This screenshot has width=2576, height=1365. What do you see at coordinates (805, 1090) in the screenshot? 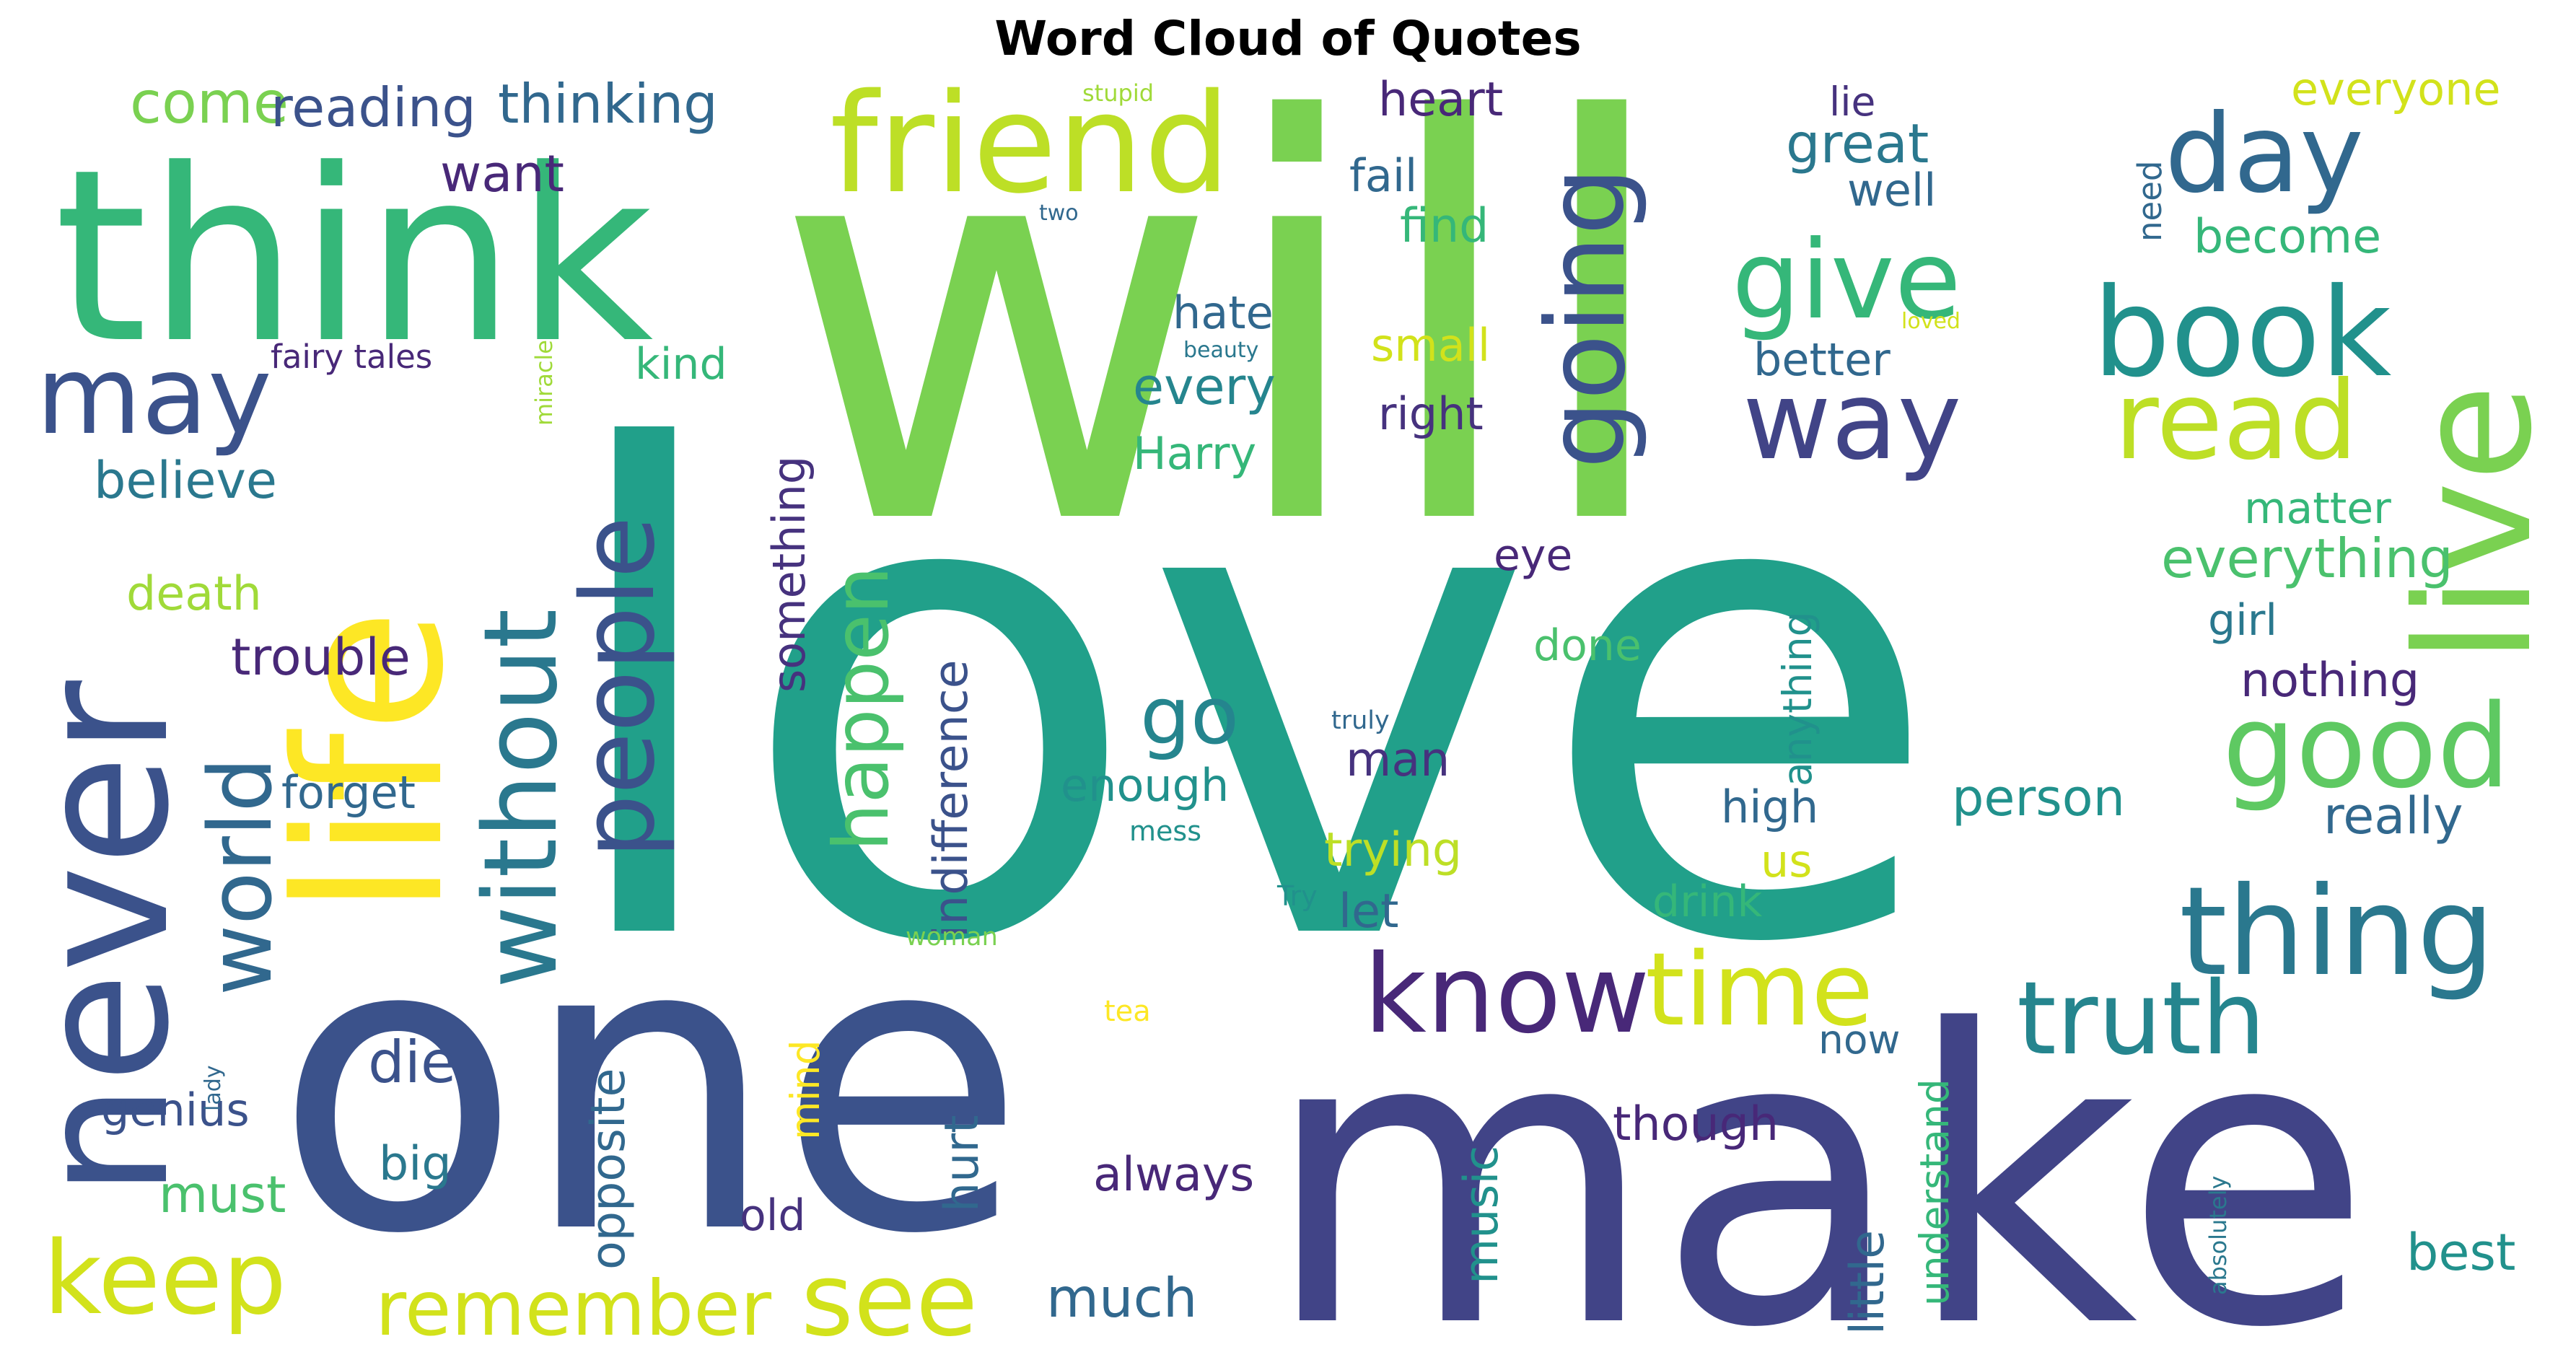
I see `word-mind: mind` at bounding box center [805, 1090].